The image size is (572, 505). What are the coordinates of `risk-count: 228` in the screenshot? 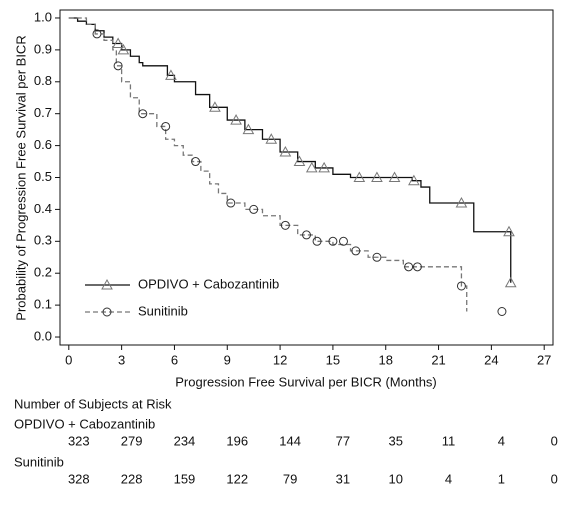 It's located at (132, 478).